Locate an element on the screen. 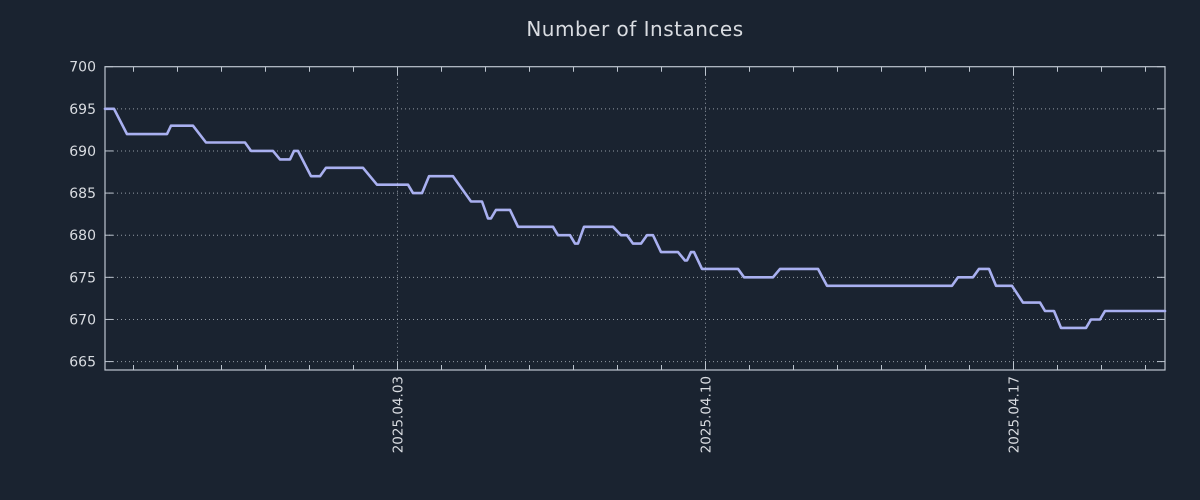  y-tick-label: 675 is located at coordinates (82, 278).